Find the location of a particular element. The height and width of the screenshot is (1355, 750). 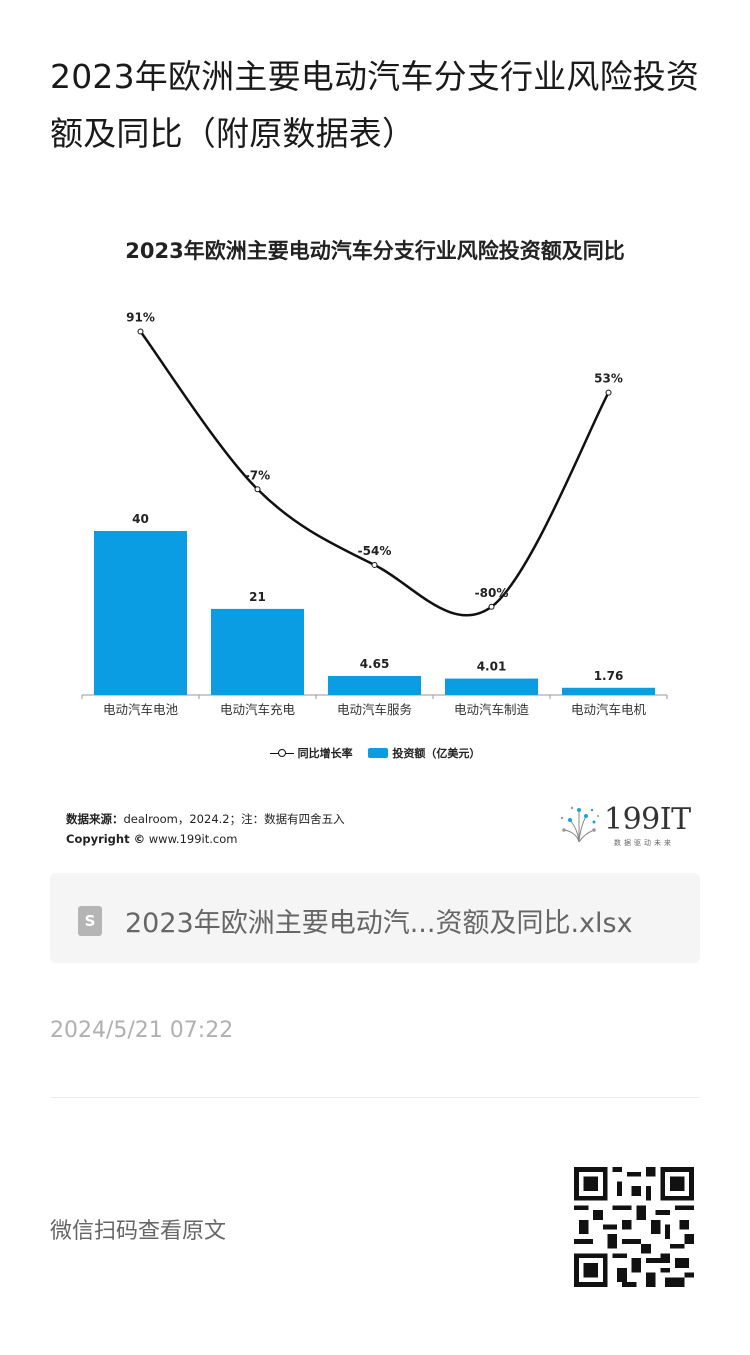

199it-logo: 199IT 数据驱动未来 is located at coordinates (631, 825).